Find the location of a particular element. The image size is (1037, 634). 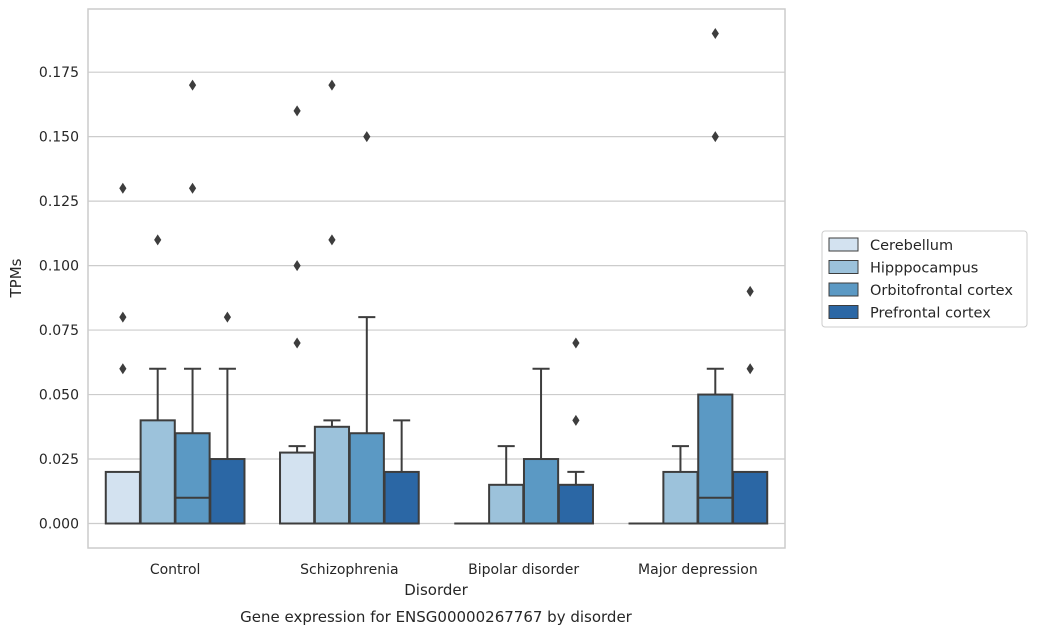

y-tick-label: 0.000 is located at coordinates (59, 525).